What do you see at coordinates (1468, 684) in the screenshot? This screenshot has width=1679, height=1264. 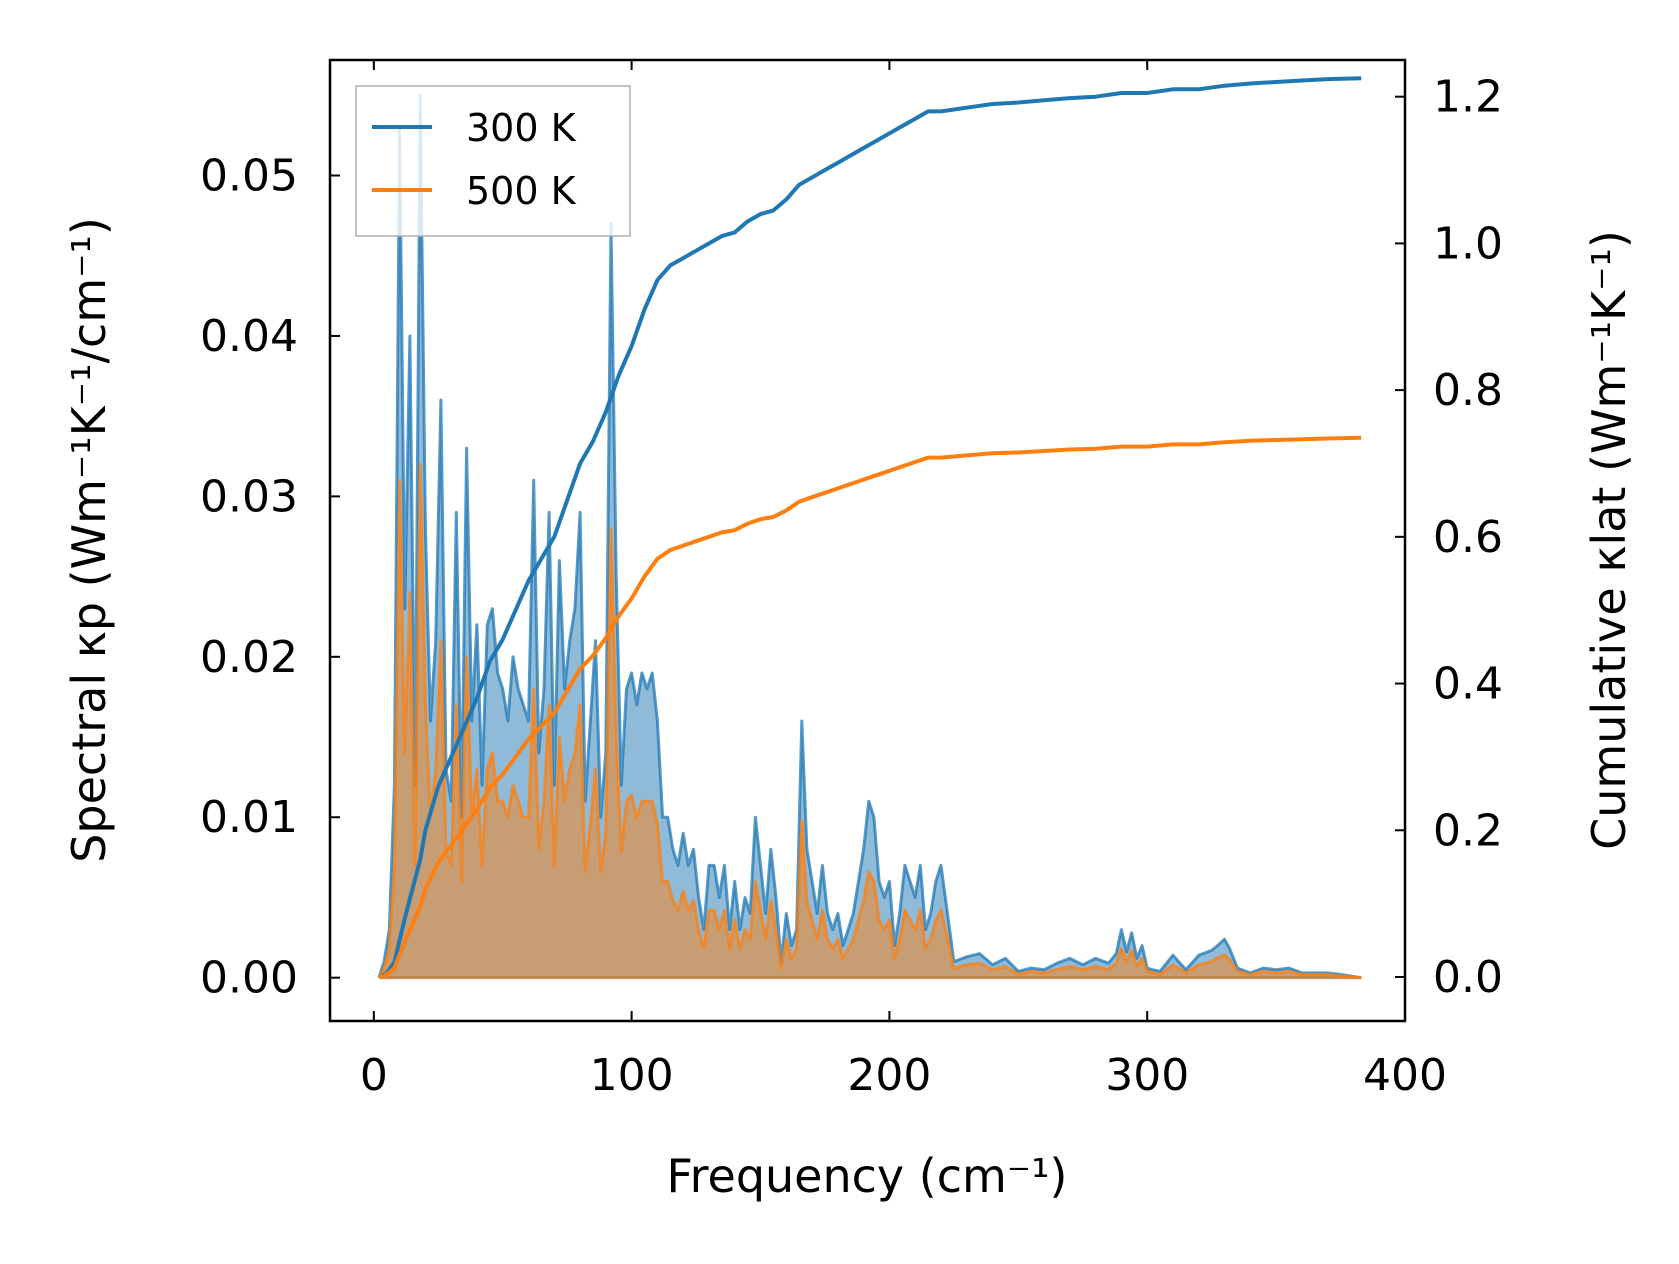 I see `y-right-tick-label: 0.4` at bounding box center [1468, 684].